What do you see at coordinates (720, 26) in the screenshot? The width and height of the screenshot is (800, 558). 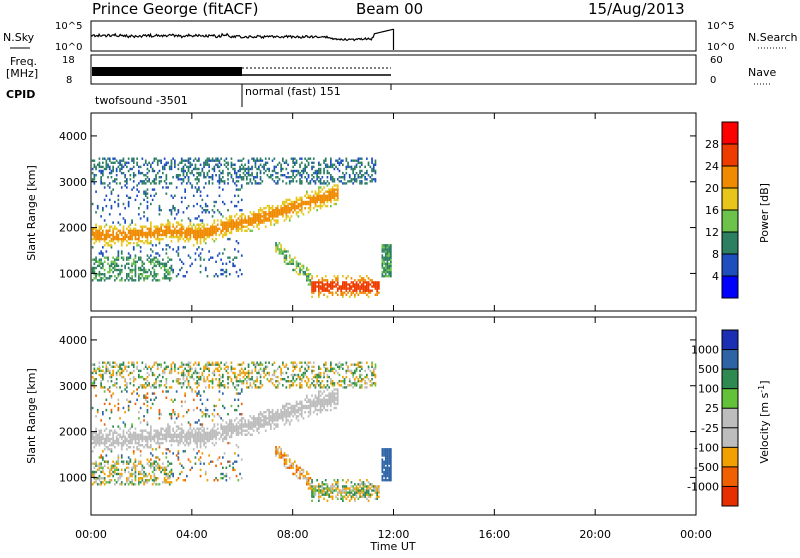 I see `noise-right-tick-top: 10^5` at bounding box center [720, 26].